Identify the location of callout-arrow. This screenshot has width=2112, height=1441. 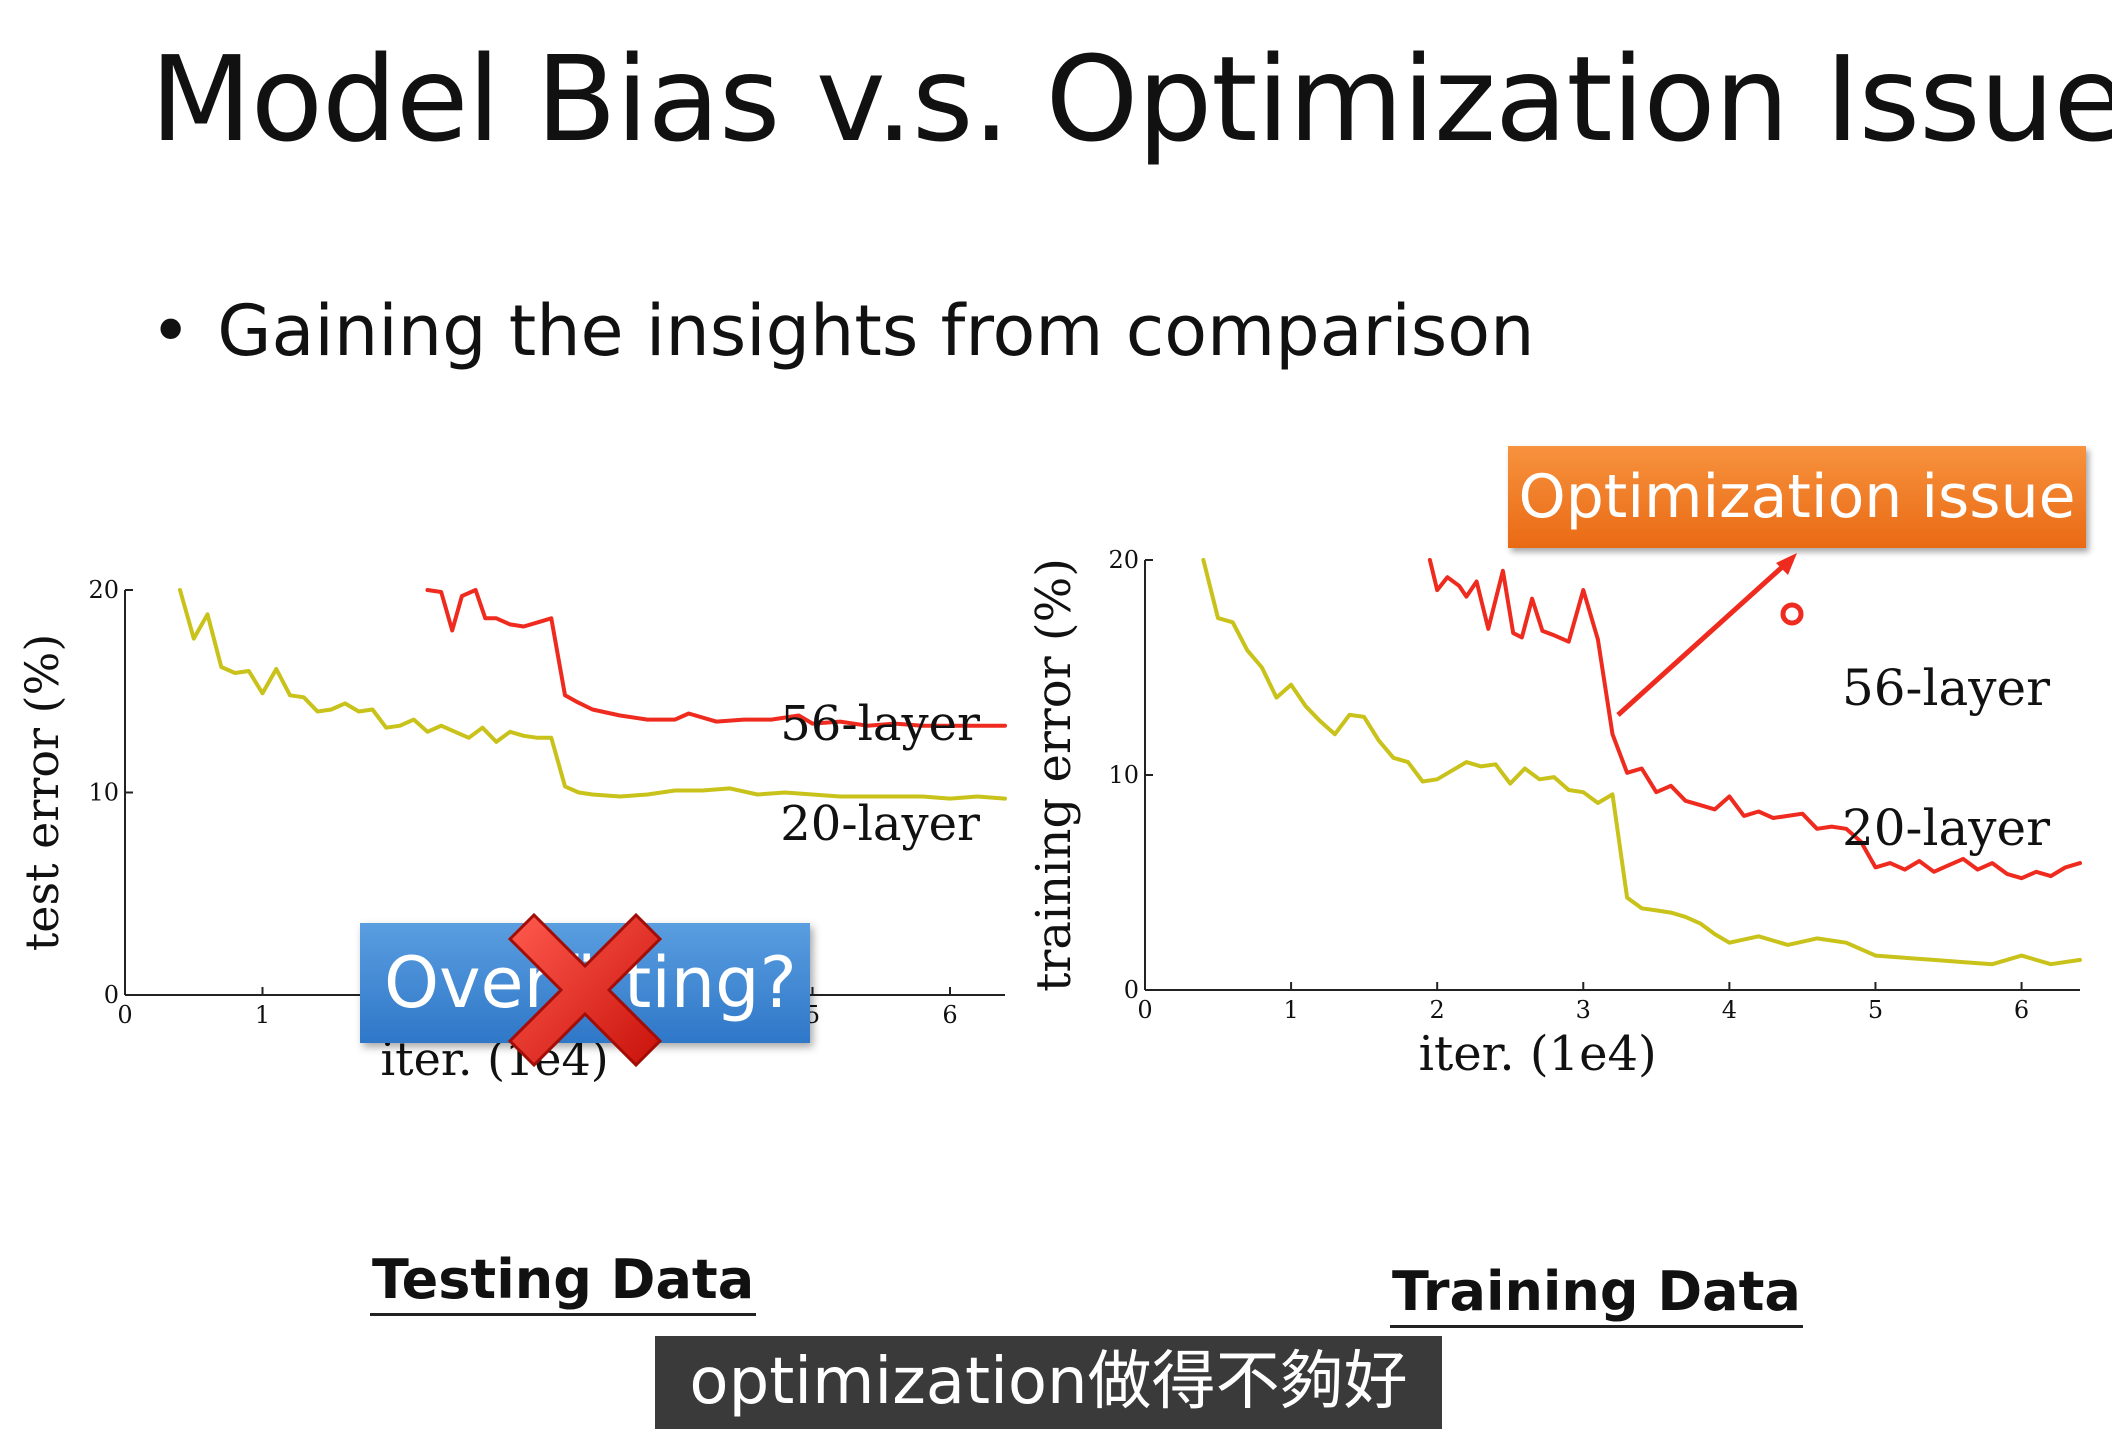
(1704, 637).